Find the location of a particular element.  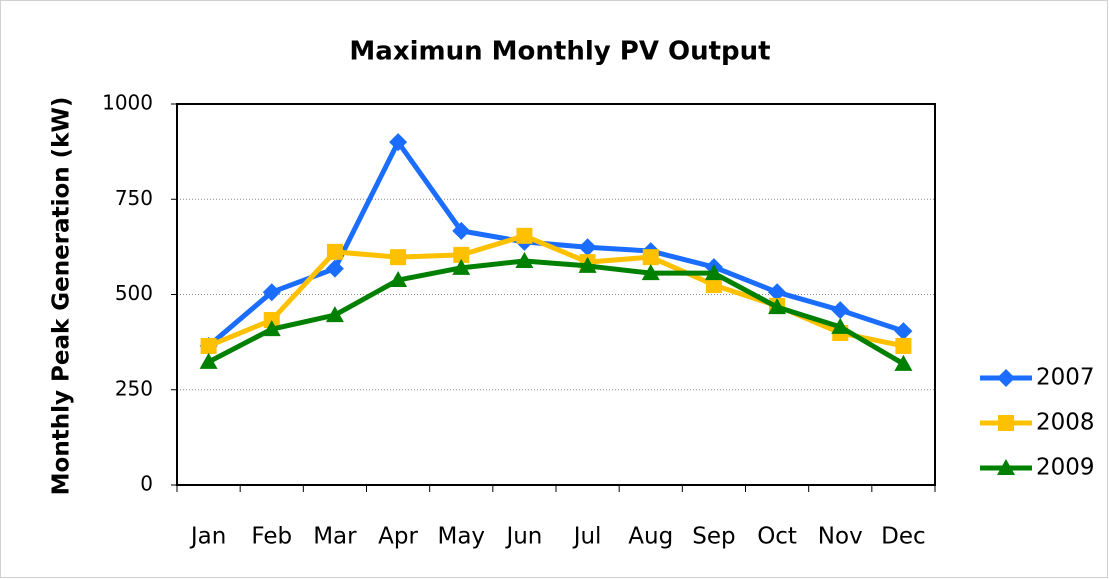

y-tick-label: 1000 is located at coordinates (127, 103).